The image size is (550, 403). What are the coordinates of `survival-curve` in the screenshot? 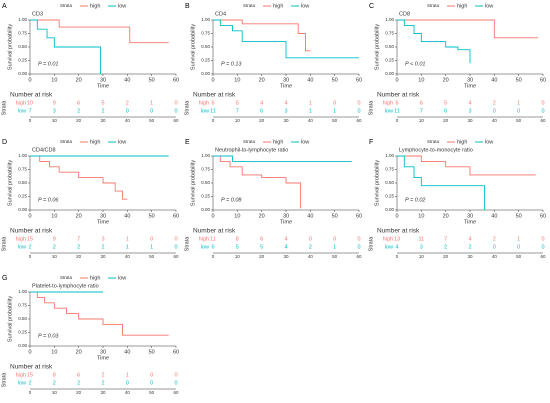 It's located at (99, 313).